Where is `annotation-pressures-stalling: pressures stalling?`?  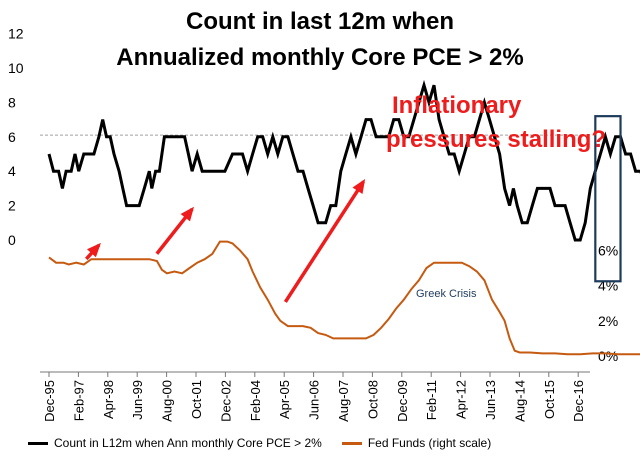 annotation-pressures-stalling: pressures stalling? is located at coordinates (496, 139).